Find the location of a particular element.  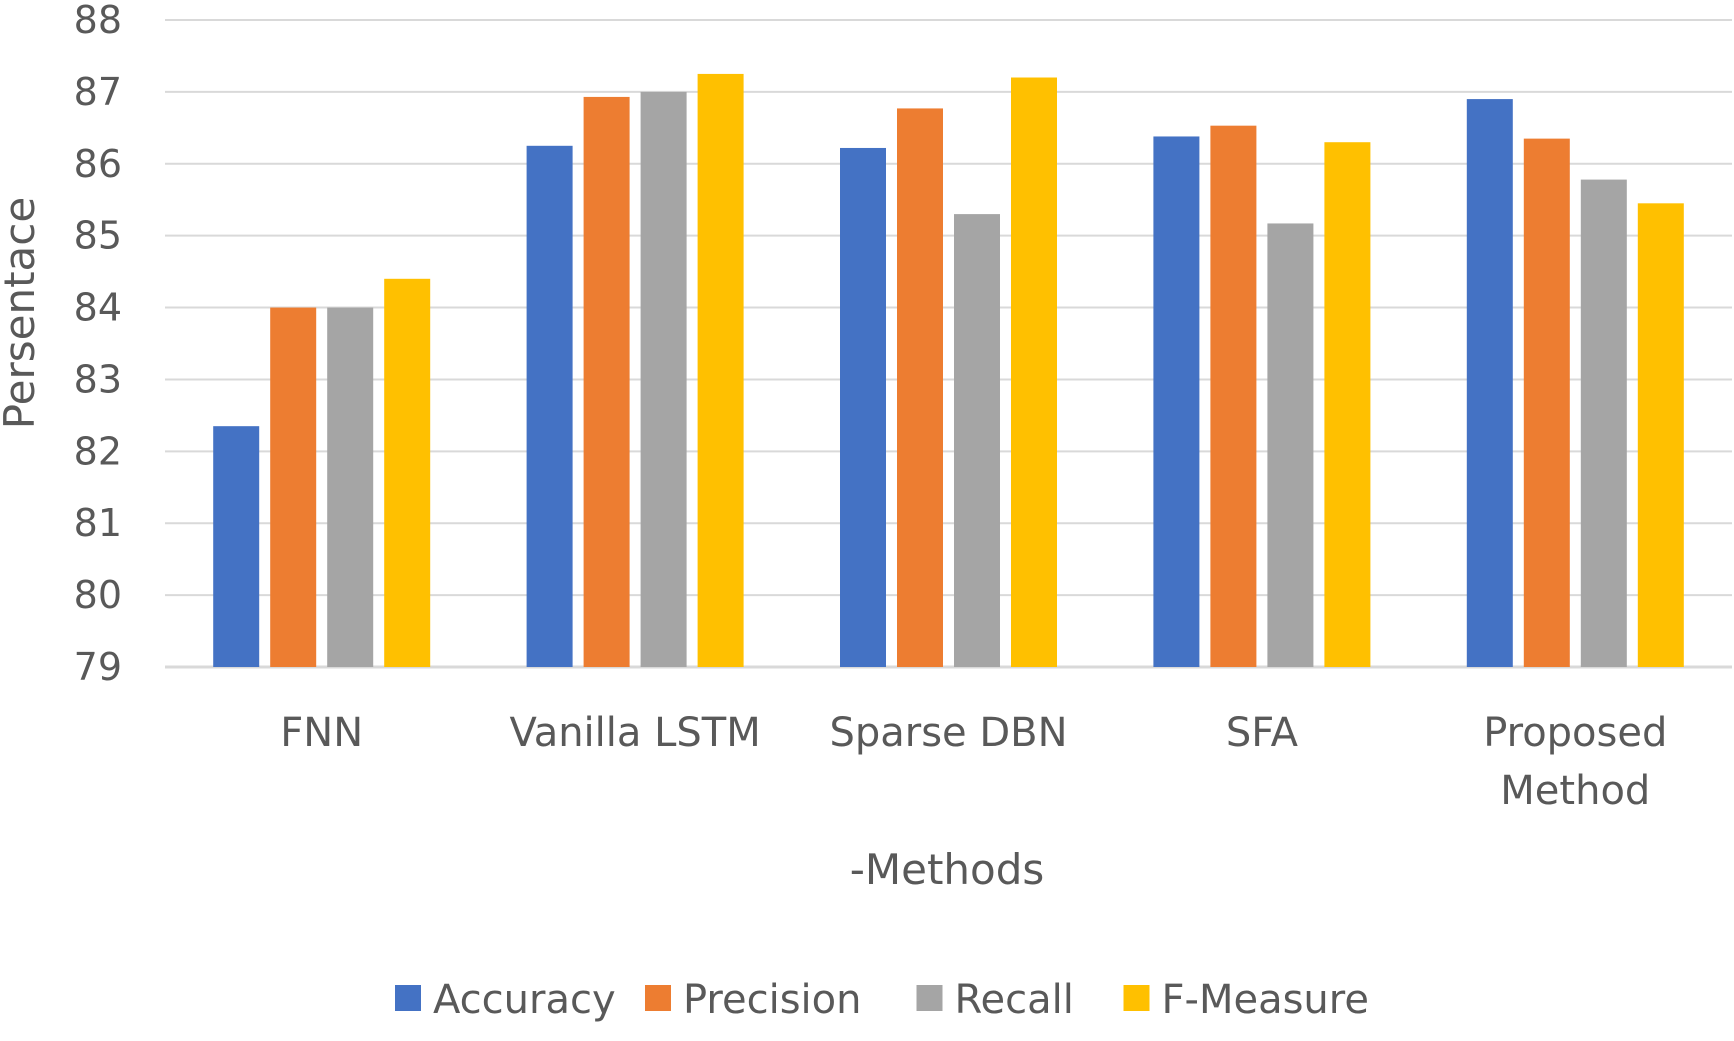

y-tick-label: 79 is located at coordinates (98, 667).